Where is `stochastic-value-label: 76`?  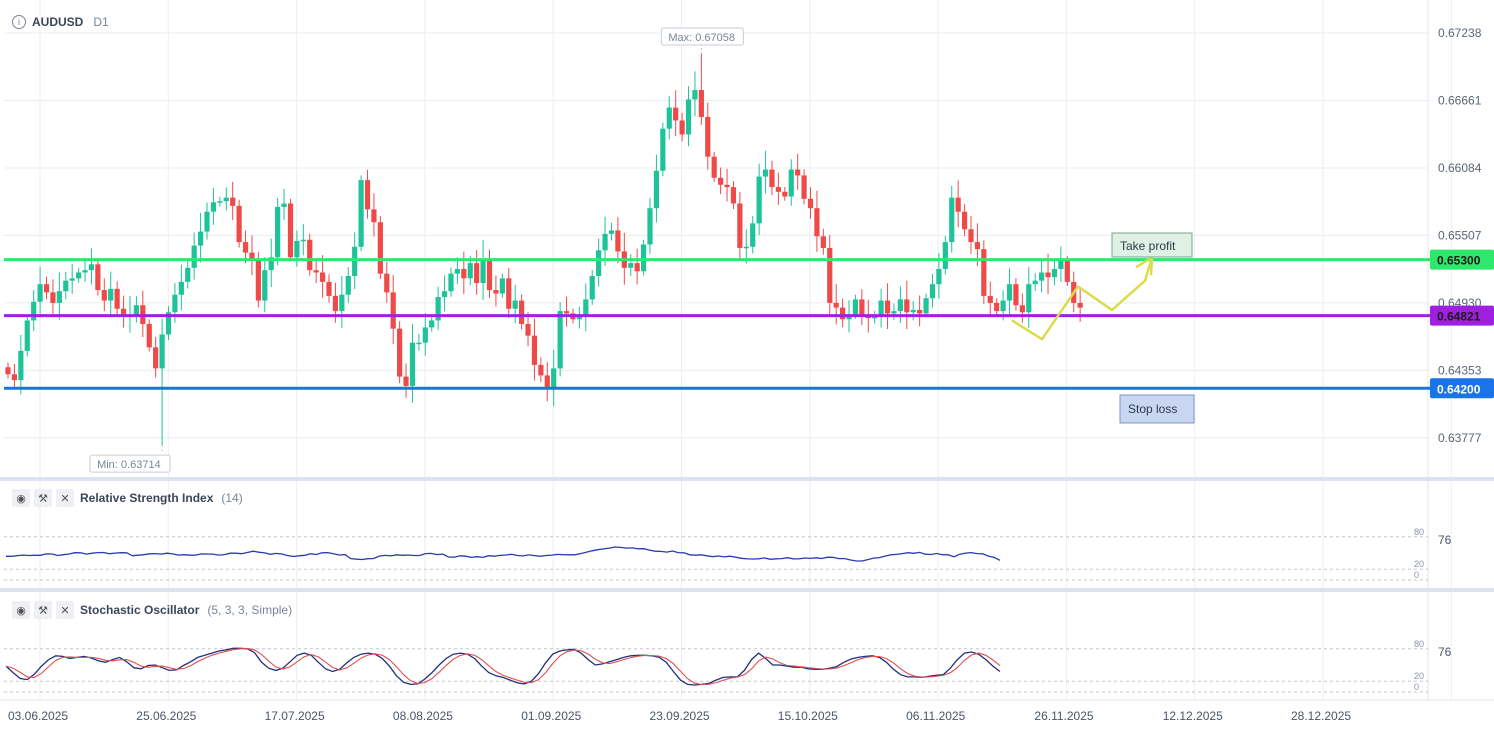
stochastic-value-label: 76 is located at coordinates (1445, 652).